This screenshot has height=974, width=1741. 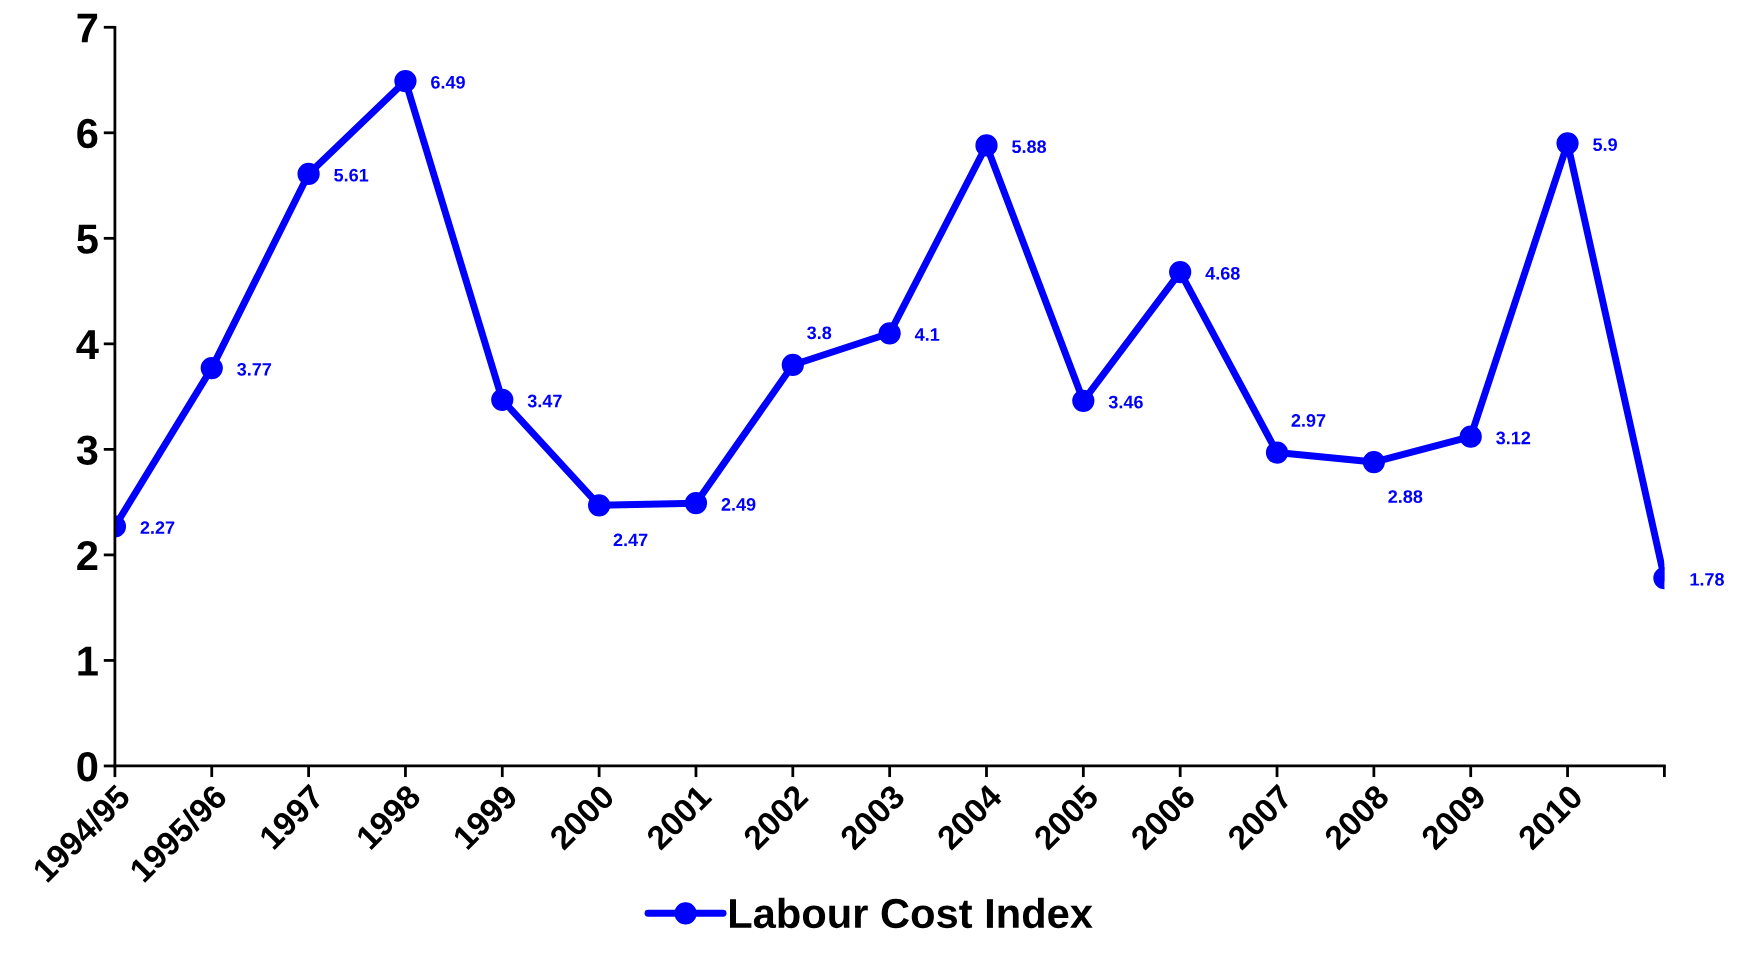 What do you see at coordinates (1513, 438) in the screenshot?
I see `data-label: 3.12` at bounding box center [1513, 438].